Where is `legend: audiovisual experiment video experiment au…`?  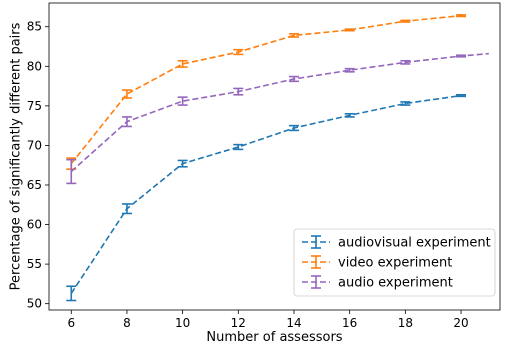
legend: audiovisual experiment video experiment au… is located at coordinates (394, 262).